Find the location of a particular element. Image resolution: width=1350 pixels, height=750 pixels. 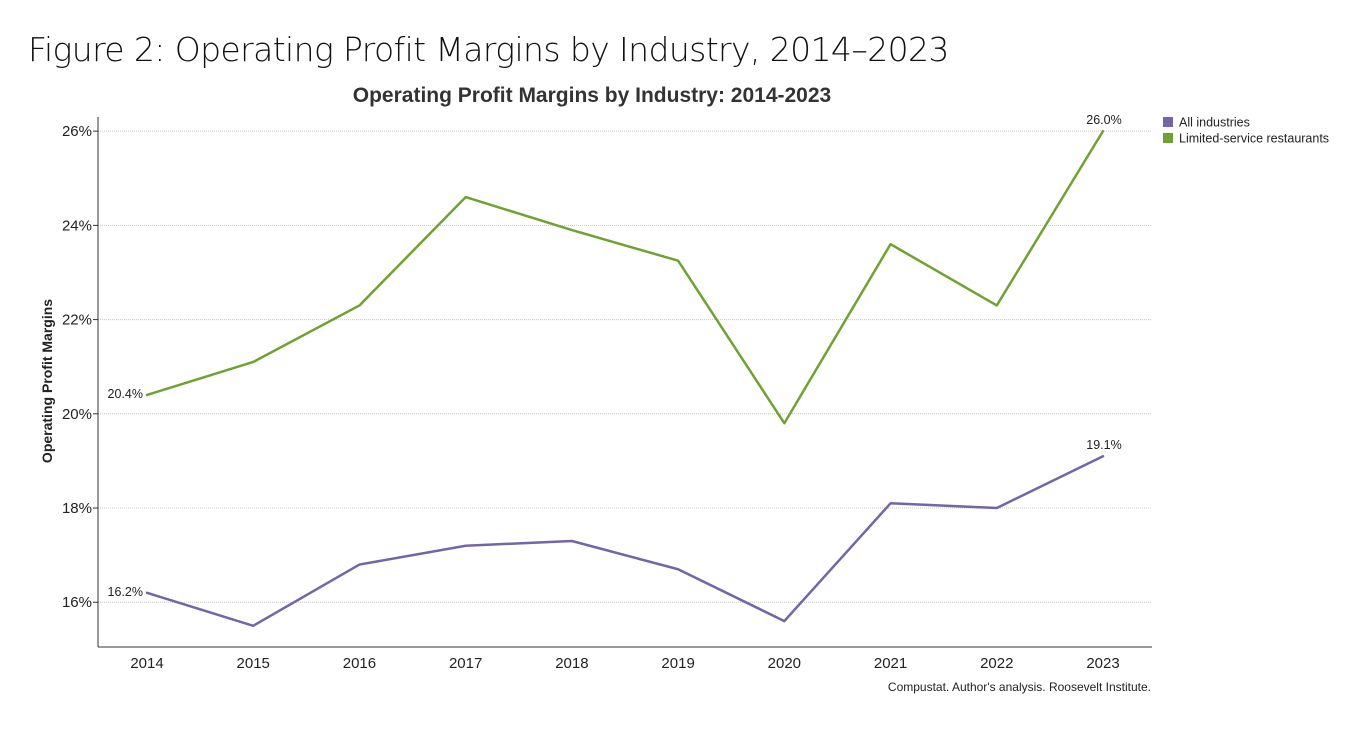

y-tick-label: 26% is located at coordinates (77, 131).